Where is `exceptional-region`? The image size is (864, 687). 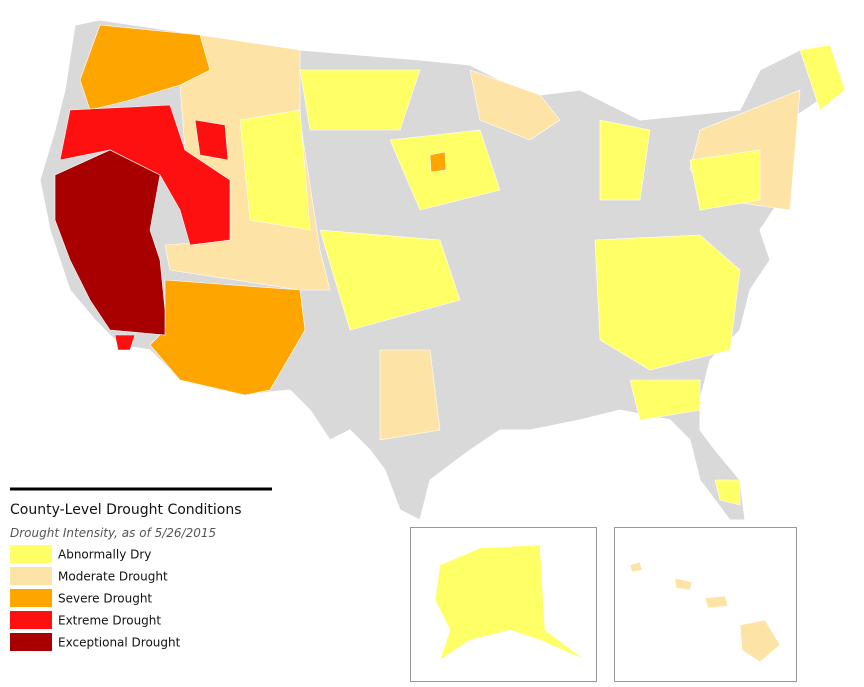 exceptional-region is located at coordinates (110, 242).